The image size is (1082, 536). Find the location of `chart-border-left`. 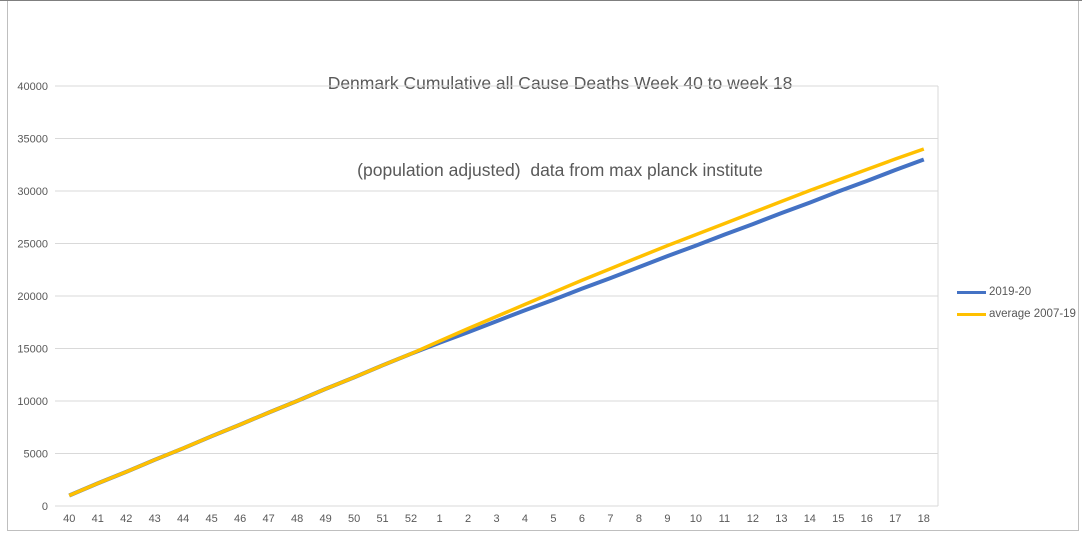

chart-border-left is located at coordinates (7, 266).